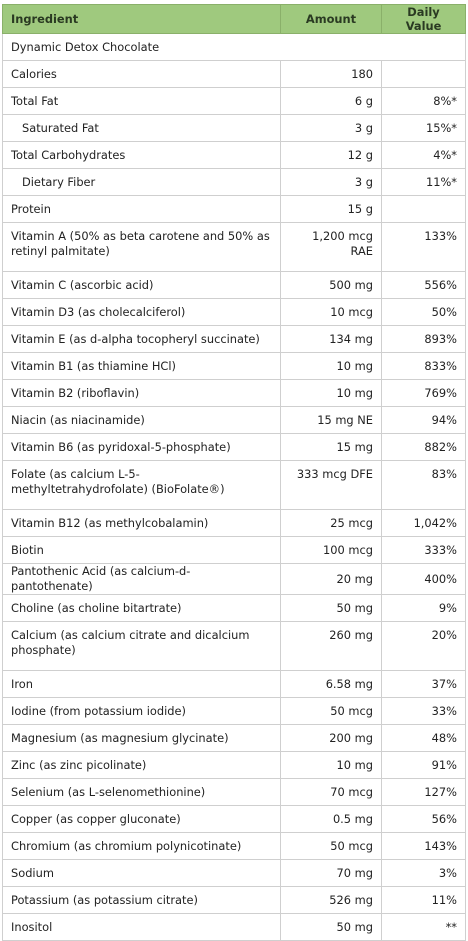 The width and height of the screenshot is (468, 941). I want to click on header-row: Ingredient Amount Daily Value, so click(234, 19).